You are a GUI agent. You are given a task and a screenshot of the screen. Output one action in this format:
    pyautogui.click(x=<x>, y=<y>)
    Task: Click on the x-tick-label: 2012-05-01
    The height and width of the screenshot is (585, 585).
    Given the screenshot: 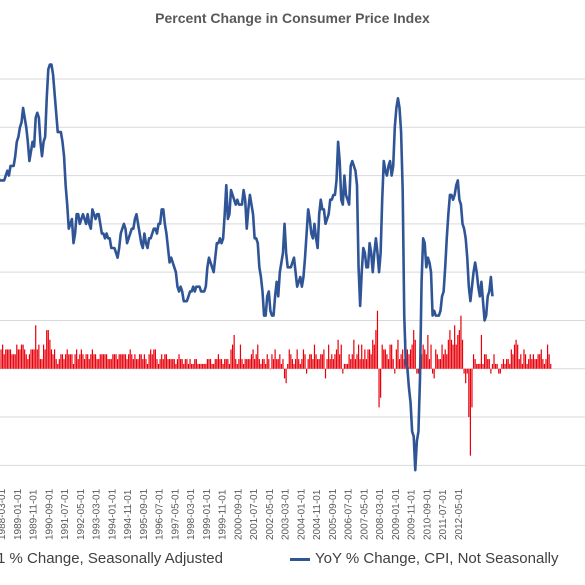 What is the action you would take?
    pyautogui.click(x=459, y=514)
    